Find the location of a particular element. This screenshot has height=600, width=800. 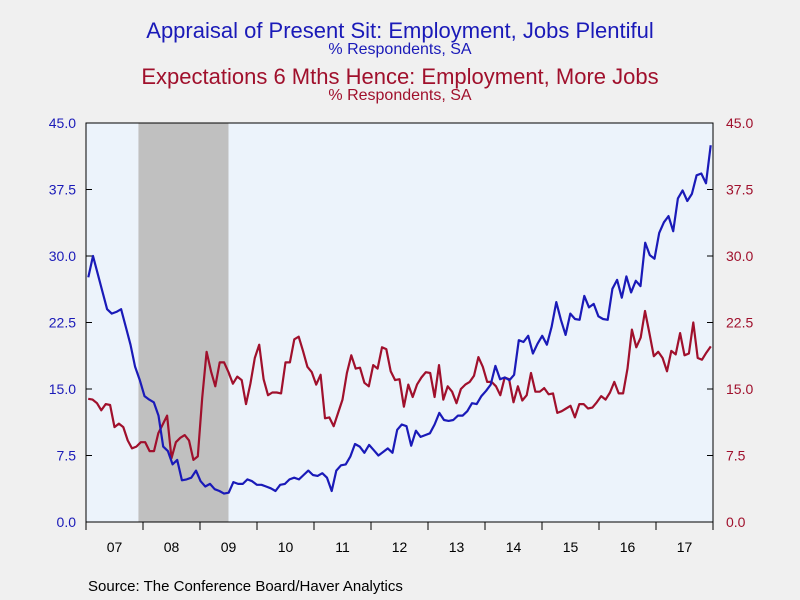

left-axis-tick-label: 22.5 is located at coordinates (62, 323).